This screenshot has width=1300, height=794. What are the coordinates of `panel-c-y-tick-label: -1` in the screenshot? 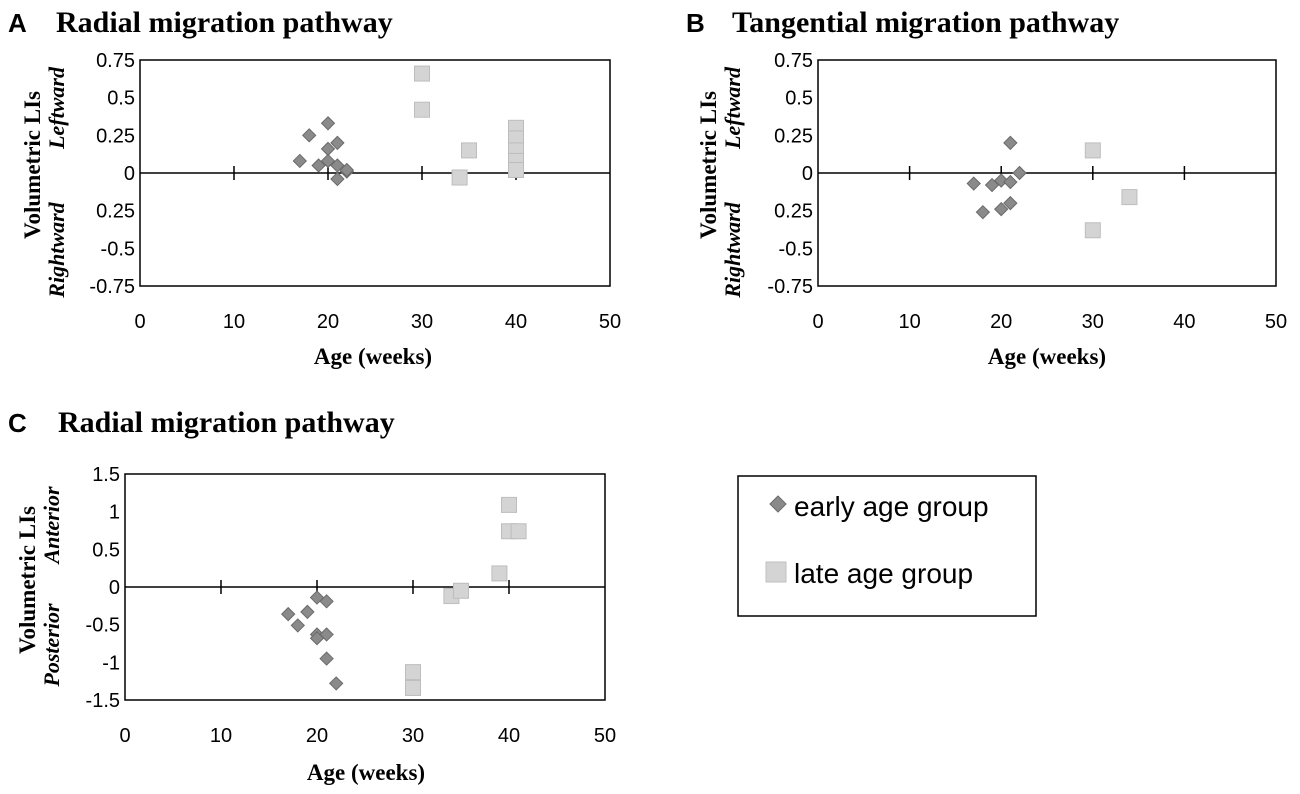 It's located at (111, 663).